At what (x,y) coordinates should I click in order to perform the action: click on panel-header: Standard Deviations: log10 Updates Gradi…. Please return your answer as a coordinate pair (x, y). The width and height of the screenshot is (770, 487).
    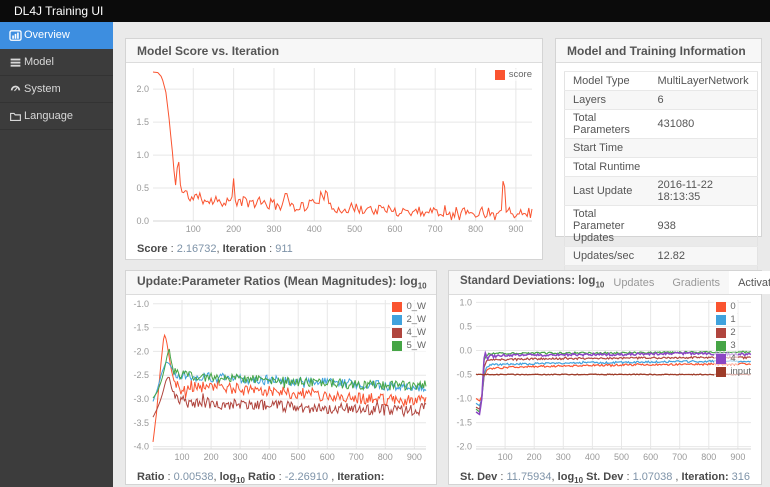
    Looking at the image, I should click on (609, 283).